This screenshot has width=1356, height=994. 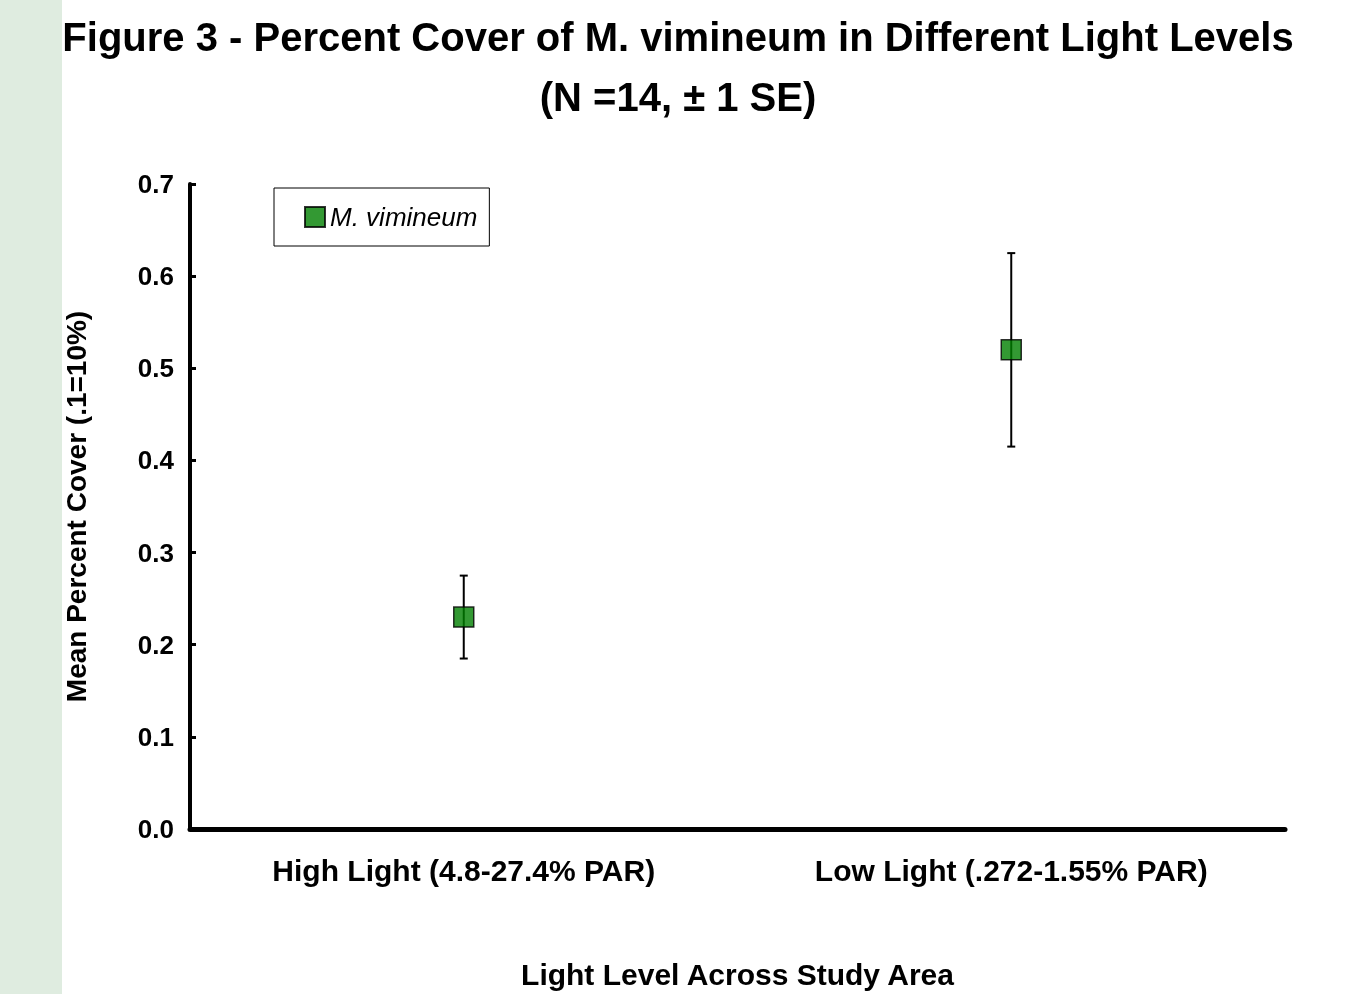 What do you see at coordinates (155, 276) in the screenshot?
I see `y-tick-label: 0.6` at bounding box center [155, 276].